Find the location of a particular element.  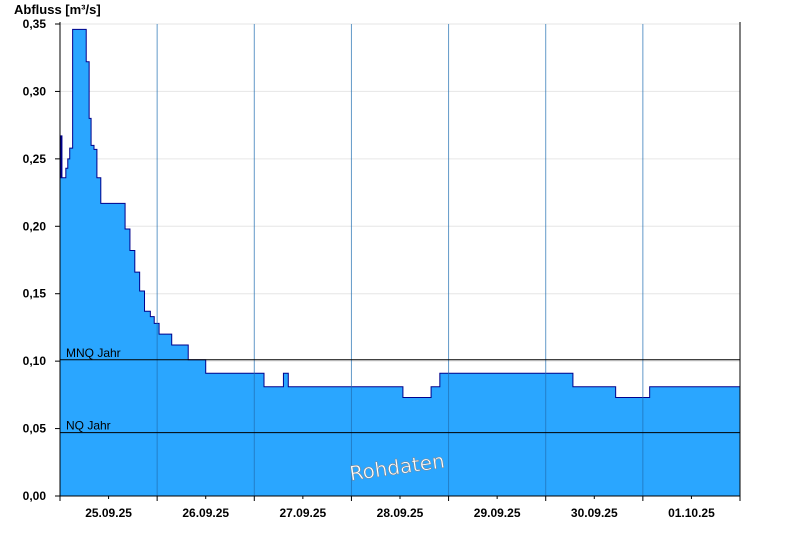

x-tick-label: 26.09.25 is located at coordinates (205, 513).